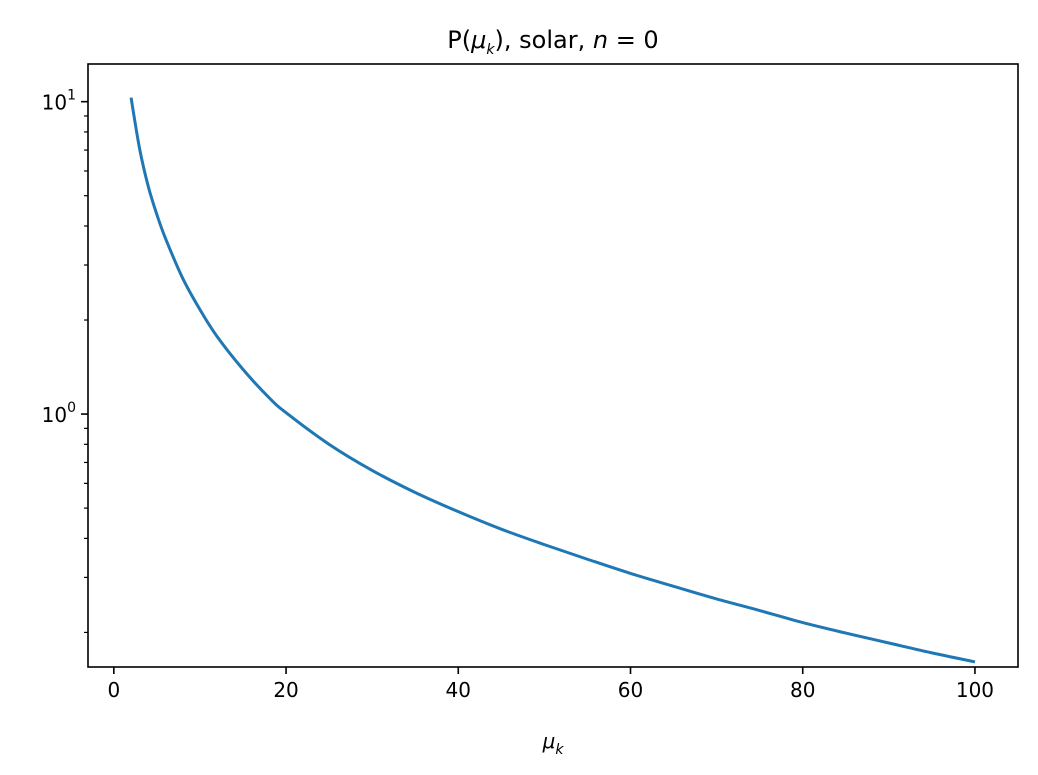 This screenshot has width=1038, height=775. What do you see at coordinates (552, 42) in the screenshot?
I see `chart-title: P(μk), solar, n = 0` at bounding box center [552, 42].